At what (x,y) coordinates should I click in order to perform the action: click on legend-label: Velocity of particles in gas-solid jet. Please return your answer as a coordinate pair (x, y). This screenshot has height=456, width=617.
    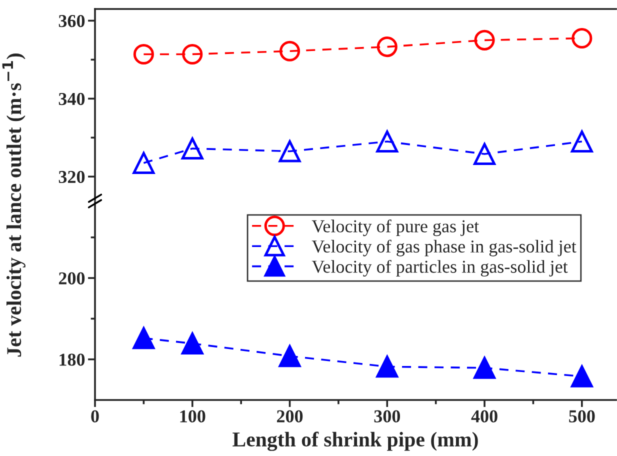
    Looking at the image, I should click on (440, 268).